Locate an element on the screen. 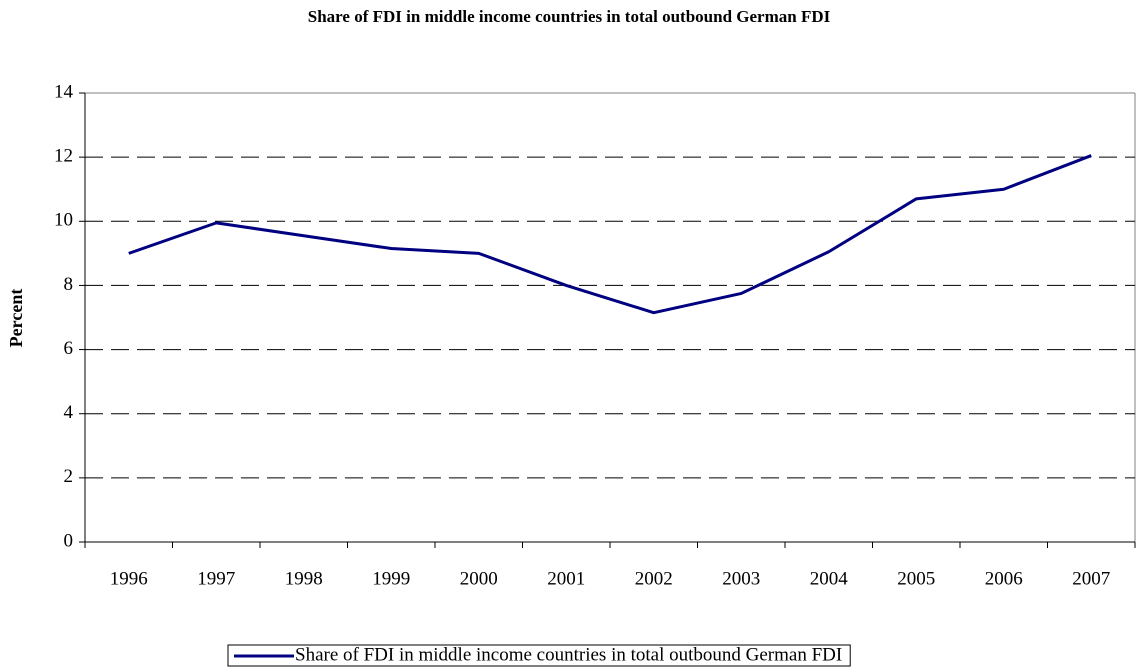  y-tick-label: 0 is located at coordinates (69, 540).